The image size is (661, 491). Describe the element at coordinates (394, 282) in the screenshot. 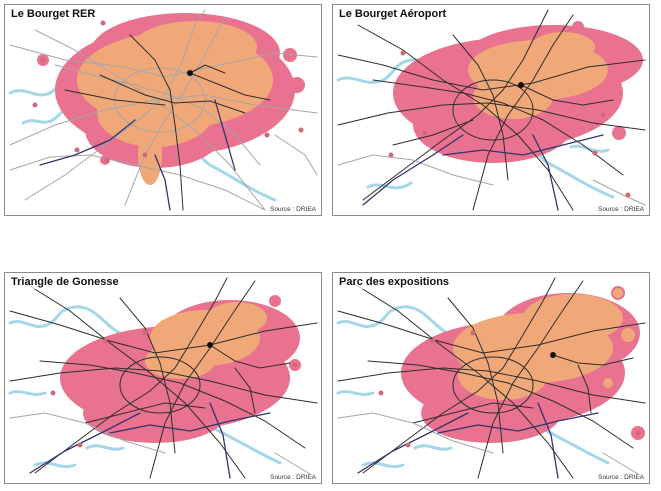

I see `panel-title: Parc des expositions` at that location.